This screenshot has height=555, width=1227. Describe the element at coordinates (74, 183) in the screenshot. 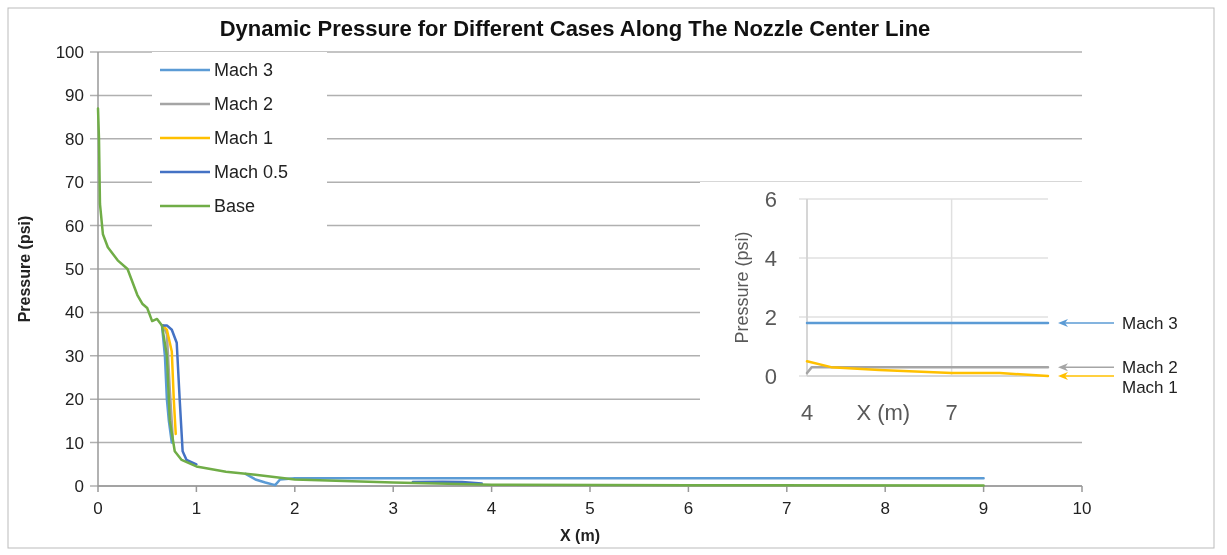

I see `y-tick-label: 70` at that location.